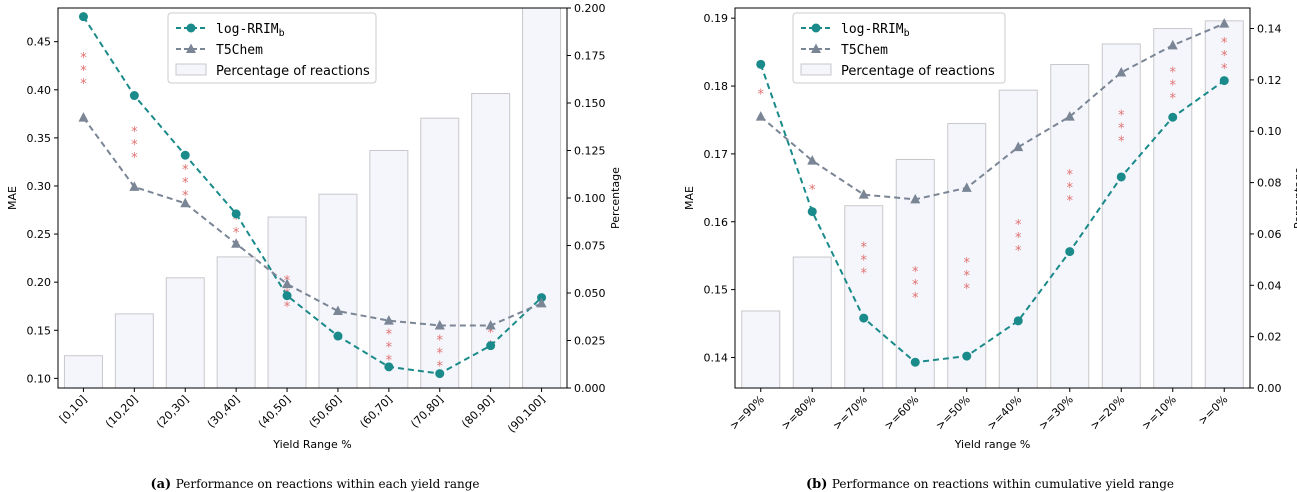 The width and height of the screenshot is (1297, 492). I want to click on x-tick-label: (60,70], so click(376, 412).